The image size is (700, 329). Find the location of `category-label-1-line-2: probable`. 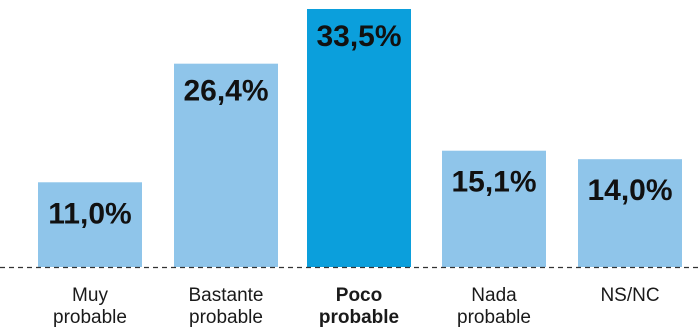

category-label-1-line-2: probable is located at coordinates (90, 317).